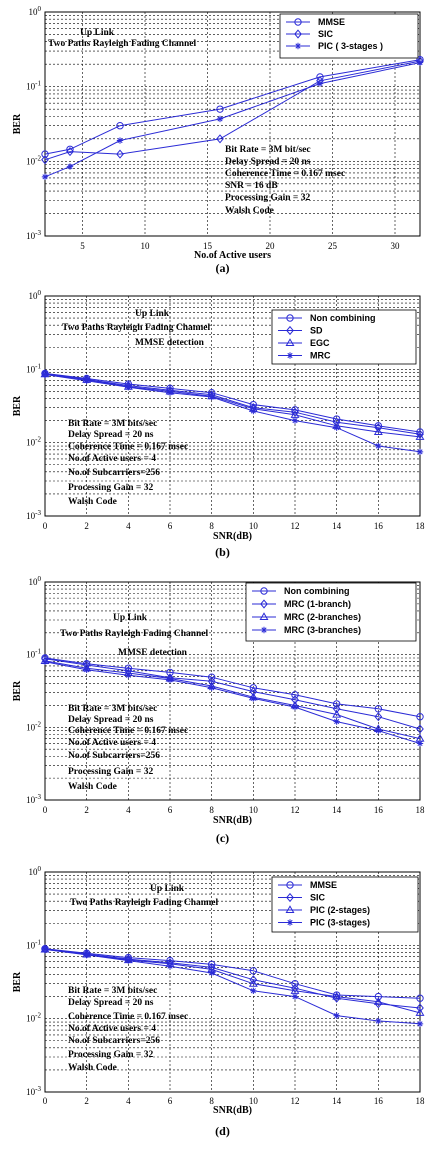  Describe the element at coordinates (222, 552) in the screenshot. I see `panel-caption: (b)` at that location.